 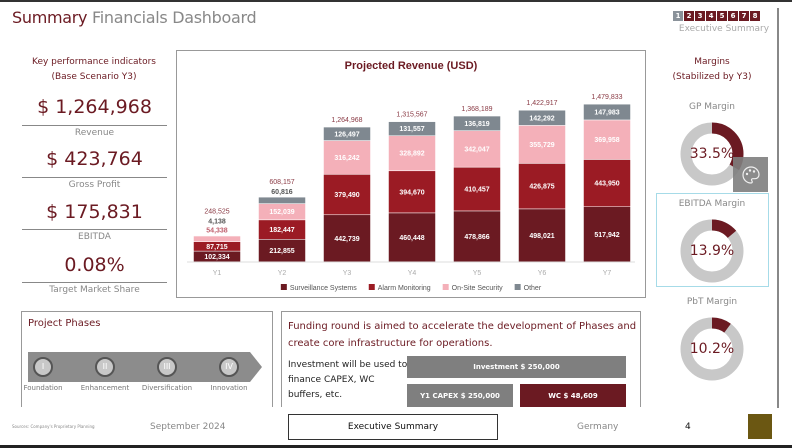 What do you see at coordinates (94, 159) in the screenshot?
I see `kpi-gross-profit-value: $ 423,764` at bounding box center [94, 159].